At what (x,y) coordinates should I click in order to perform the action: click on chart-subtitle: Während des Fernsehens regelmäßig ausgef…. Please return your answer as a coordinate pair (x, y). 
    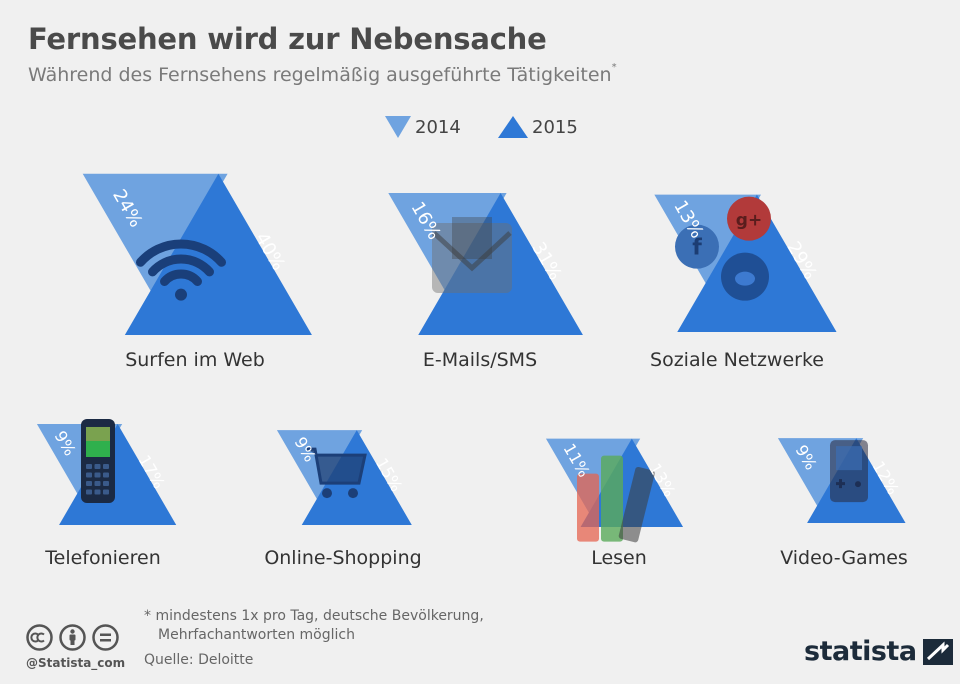
    Looking at the image, I should click on (322, 74).